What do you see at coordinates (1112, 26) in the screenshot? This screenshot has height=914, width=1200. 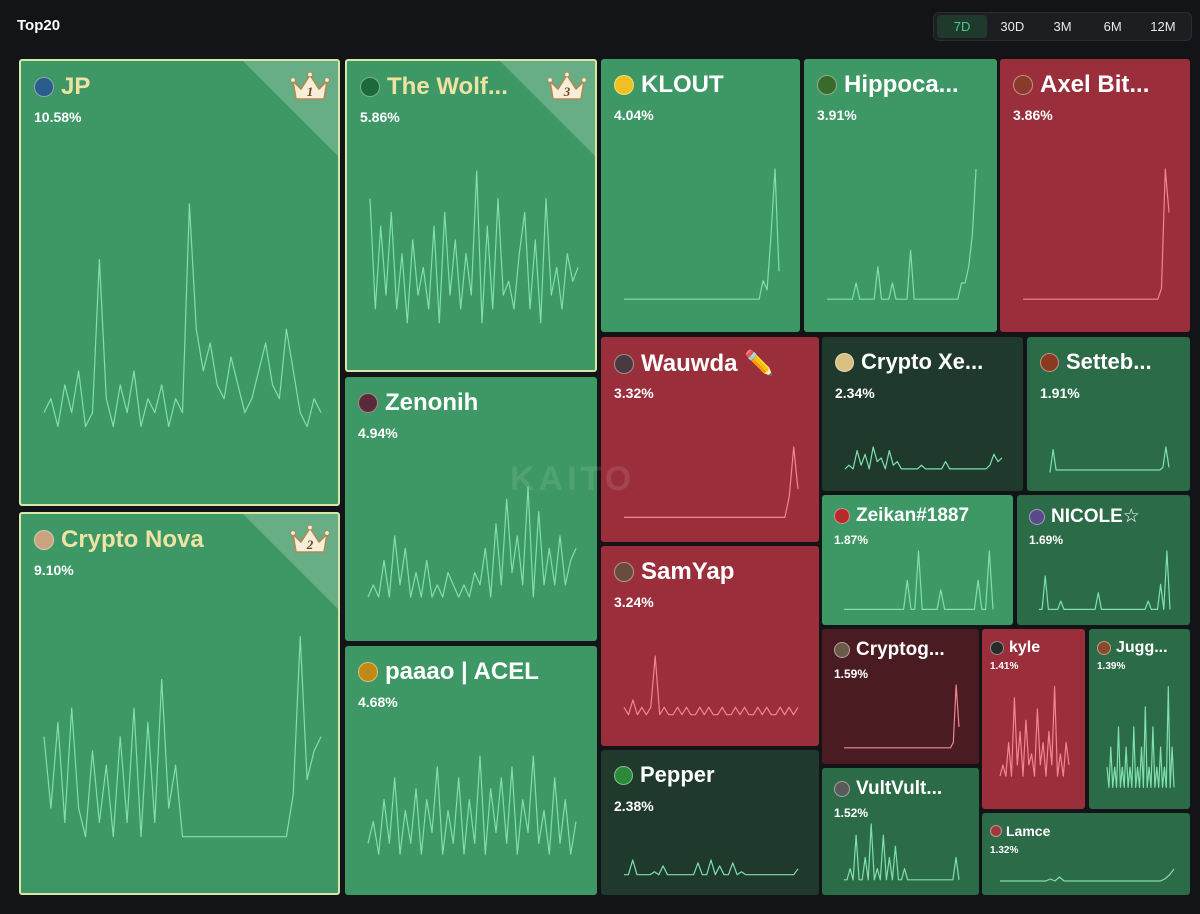 I see `tab-6m: 6M` at bounding box center [1112, 26].